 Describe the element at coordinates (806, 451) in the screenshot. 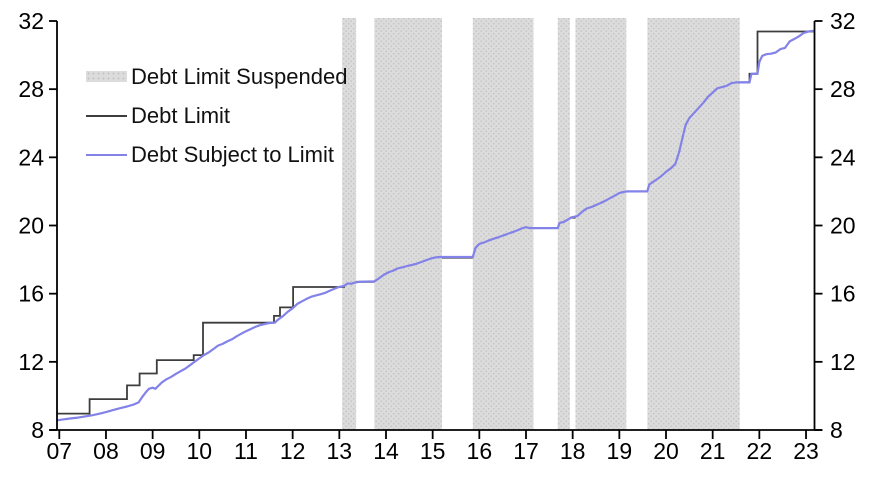

I see `x-axis-tick-label: 23` at that location.